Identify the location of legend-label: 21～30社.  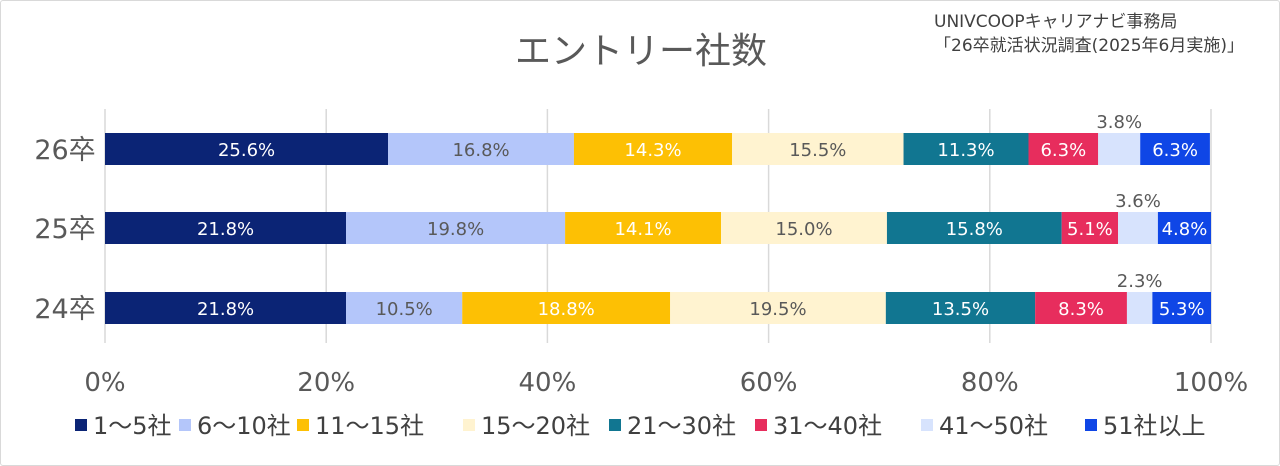
(681, 426).